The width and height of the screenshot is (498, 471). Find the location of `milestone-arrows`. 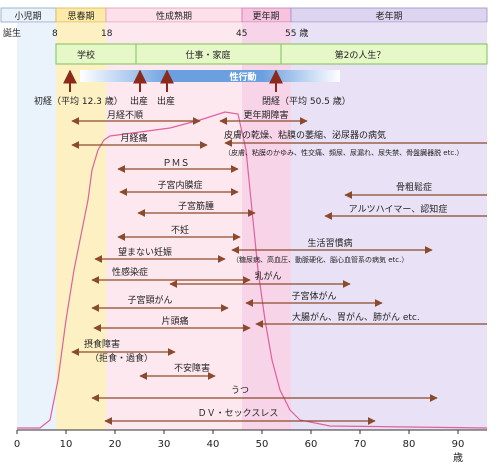

milestone-arrows is located at coordinates (173, 80).